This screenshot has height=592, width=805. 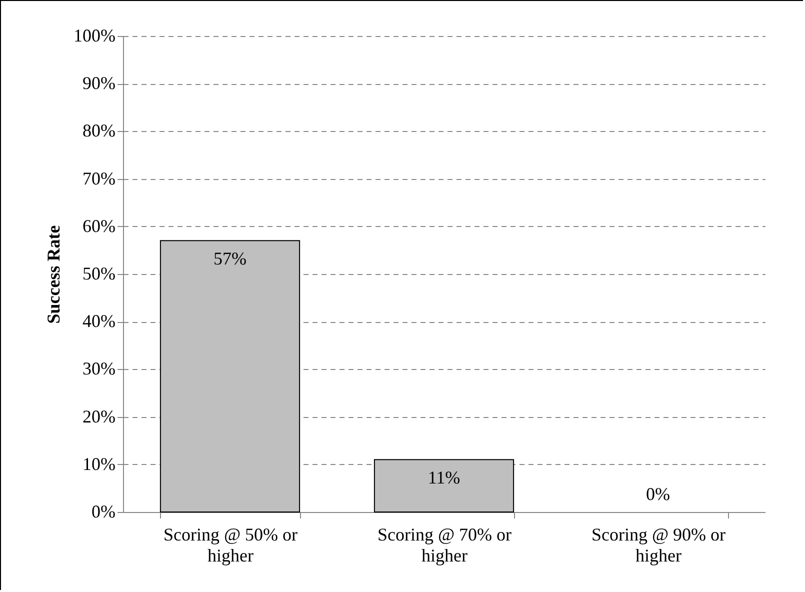 What do you see at coordinates (54, 274) in the screenshot?
I see `y-axis-title: Success Rate` at bounding box center [54, 274].